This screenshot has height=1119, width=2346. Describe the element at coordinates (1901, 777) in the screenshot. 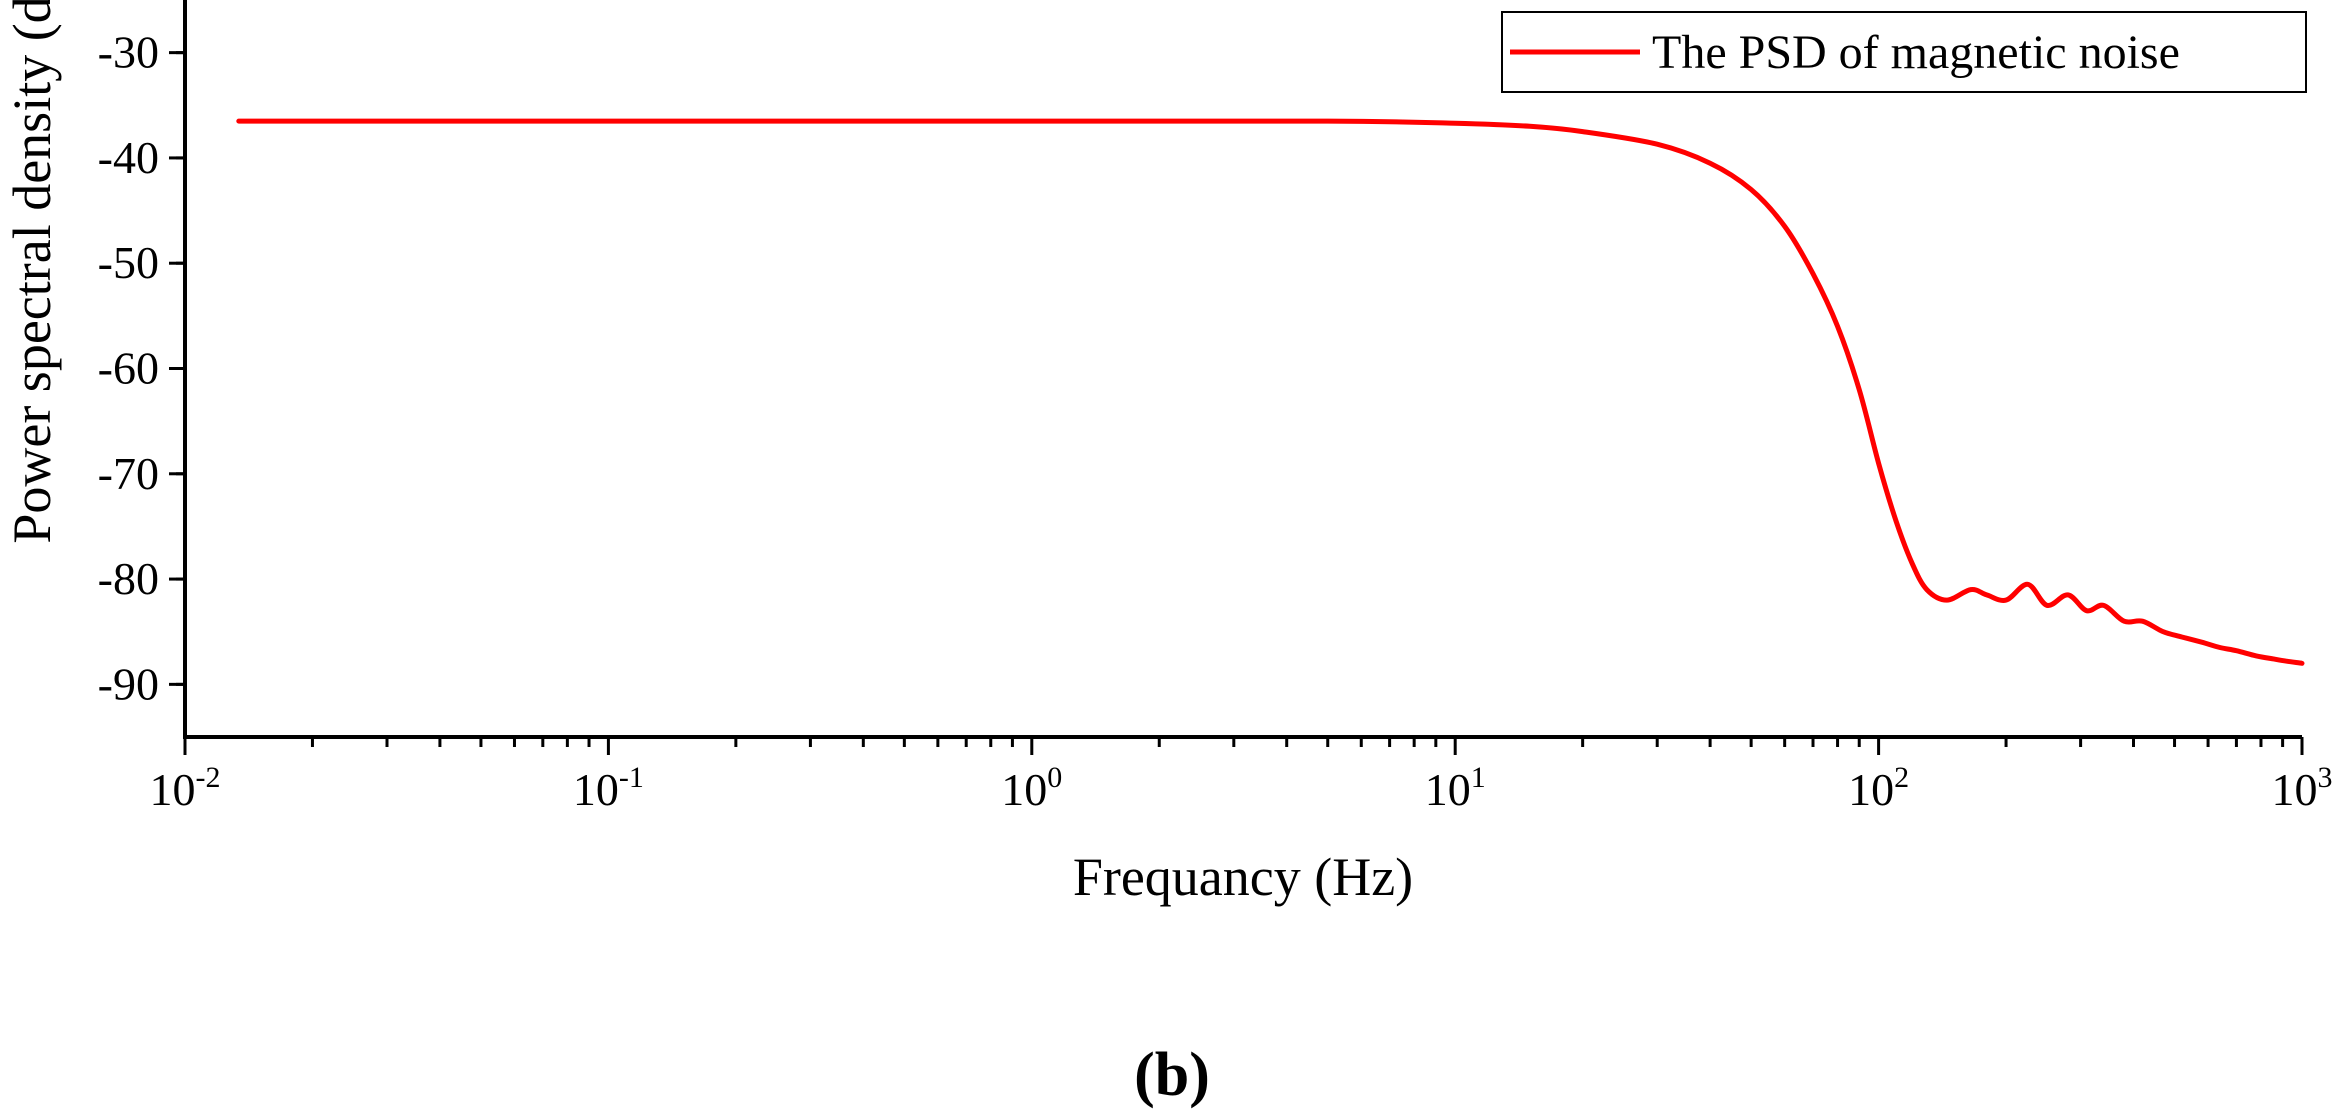

I see `x-tick-exponent: 2` at that location.